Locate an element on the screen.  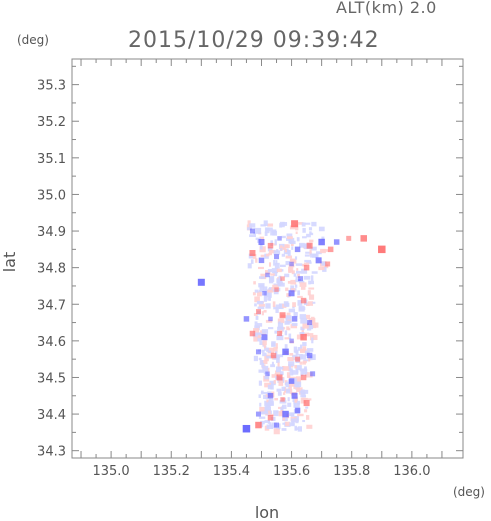
x-tick-label: 135.8 is located at coordinates (351, 471).